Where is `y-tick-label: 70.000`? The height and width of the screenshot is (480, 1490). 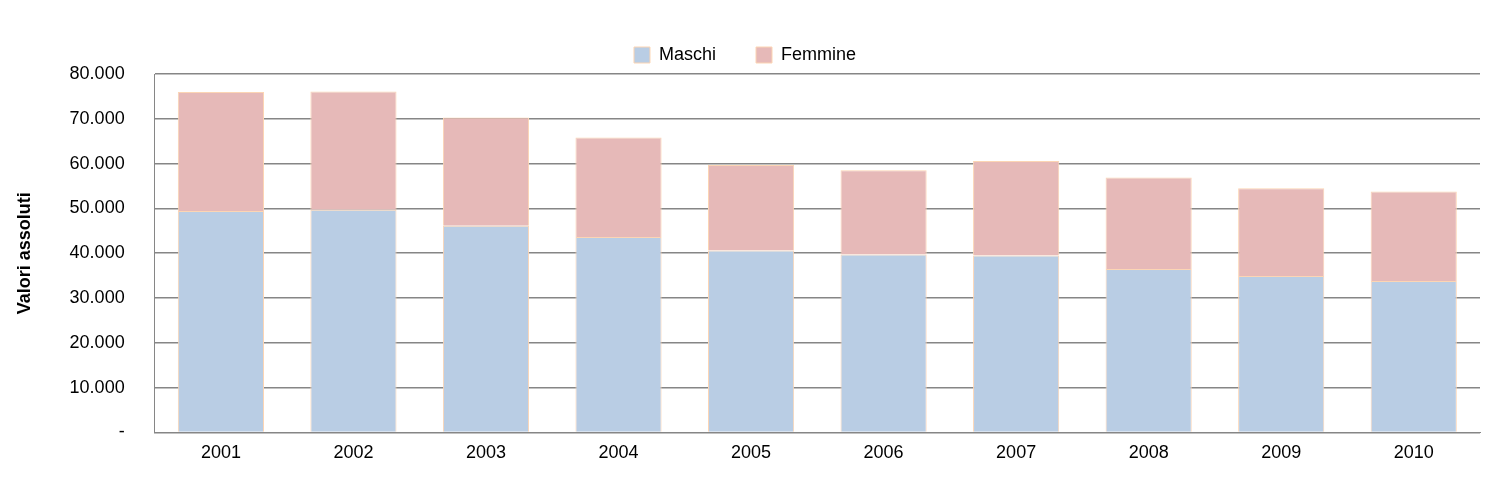 y-tick-label: 70.000 is located at coordinates (97, 117).